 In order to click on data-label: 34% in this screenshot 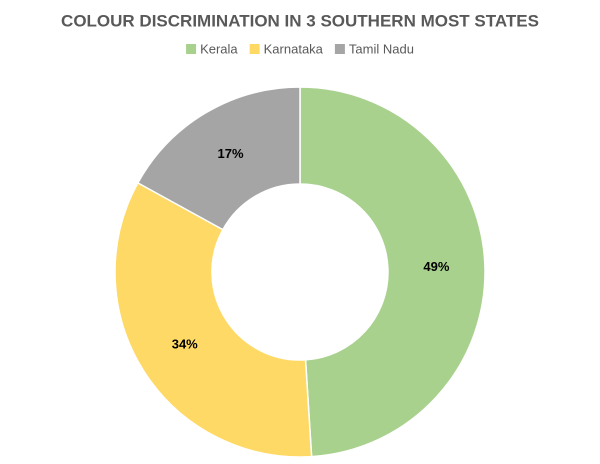, I will do `click(185, 344)`.